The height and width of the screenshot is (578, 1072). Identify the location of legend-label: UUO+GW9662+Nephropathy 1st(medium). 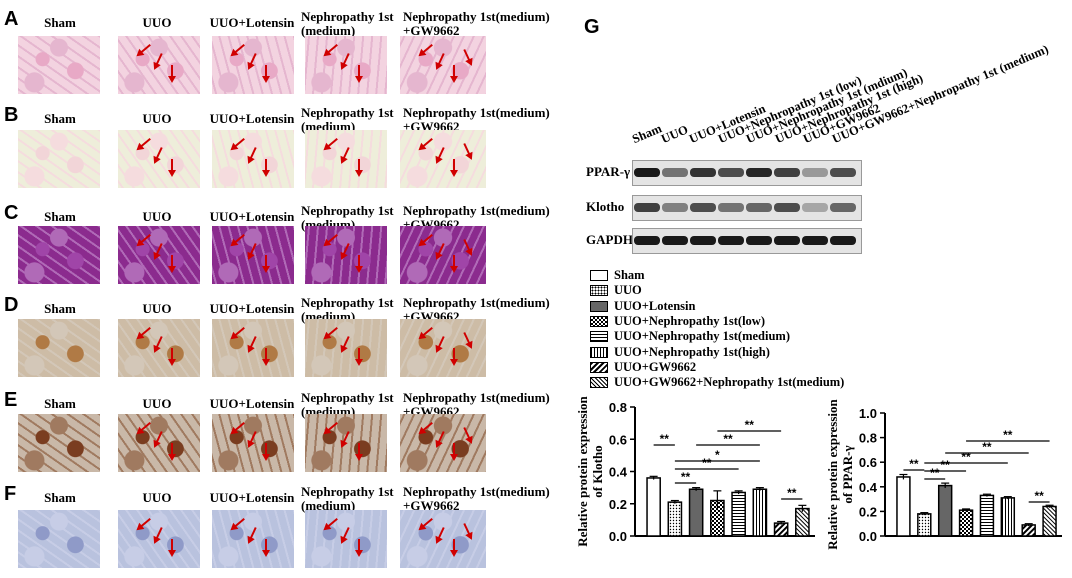
(729, 382).